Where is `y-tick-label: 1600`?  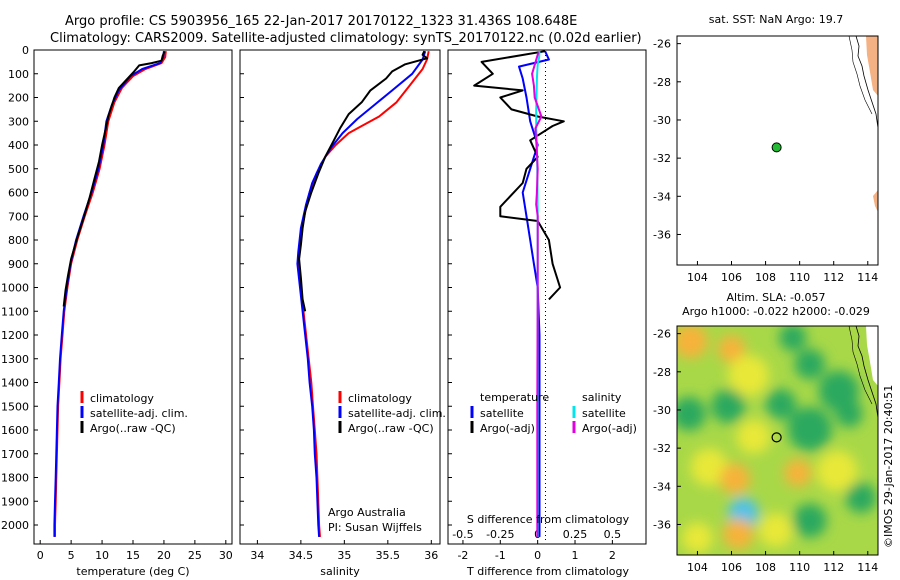 y-tick-label: 1600 is located at coordinates (15, 430).